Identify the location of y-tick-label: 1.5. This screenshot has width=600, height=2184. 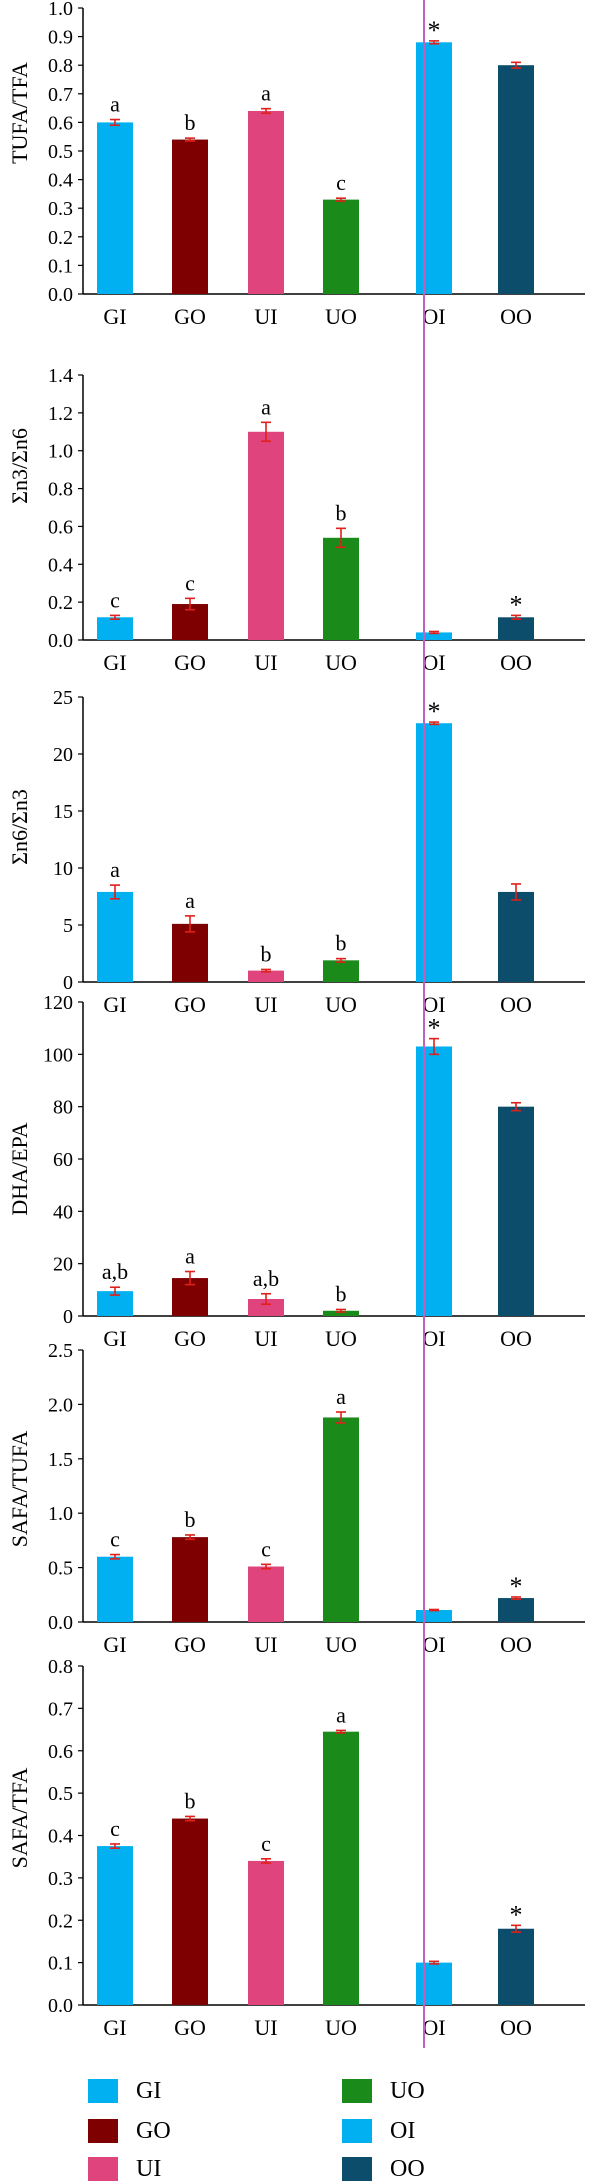
(60, 1460).